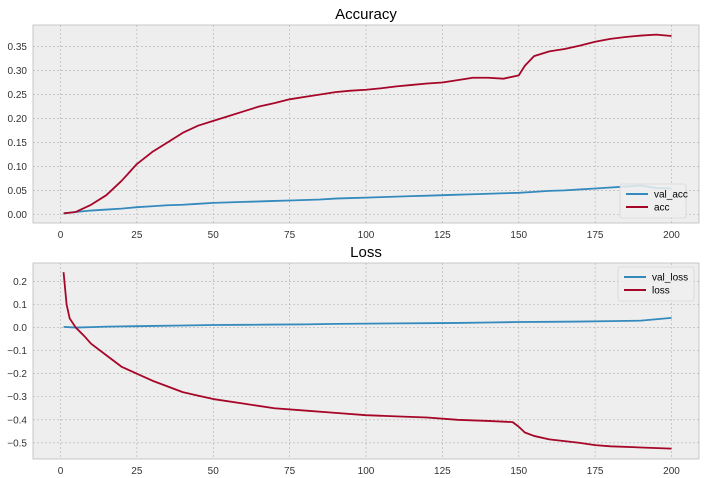  I want to click on series-line-val-loss, so click(367, 322).